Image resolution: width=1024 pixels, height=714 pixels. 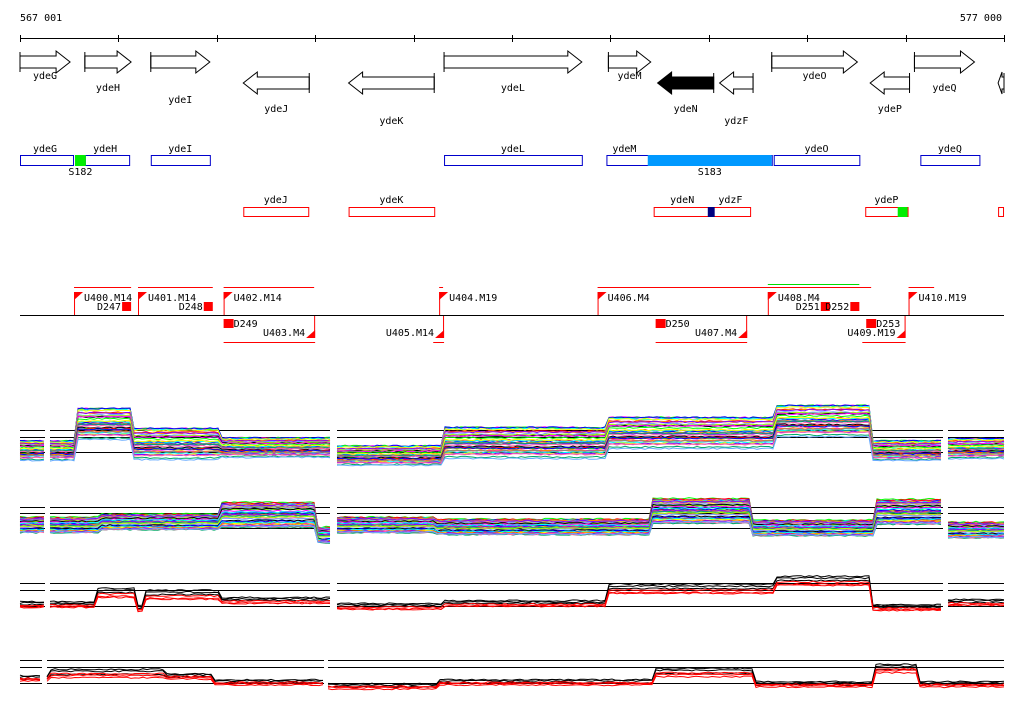 I want to click on upshift-U400.M14: U400.M14, so click(x=103, y=301).